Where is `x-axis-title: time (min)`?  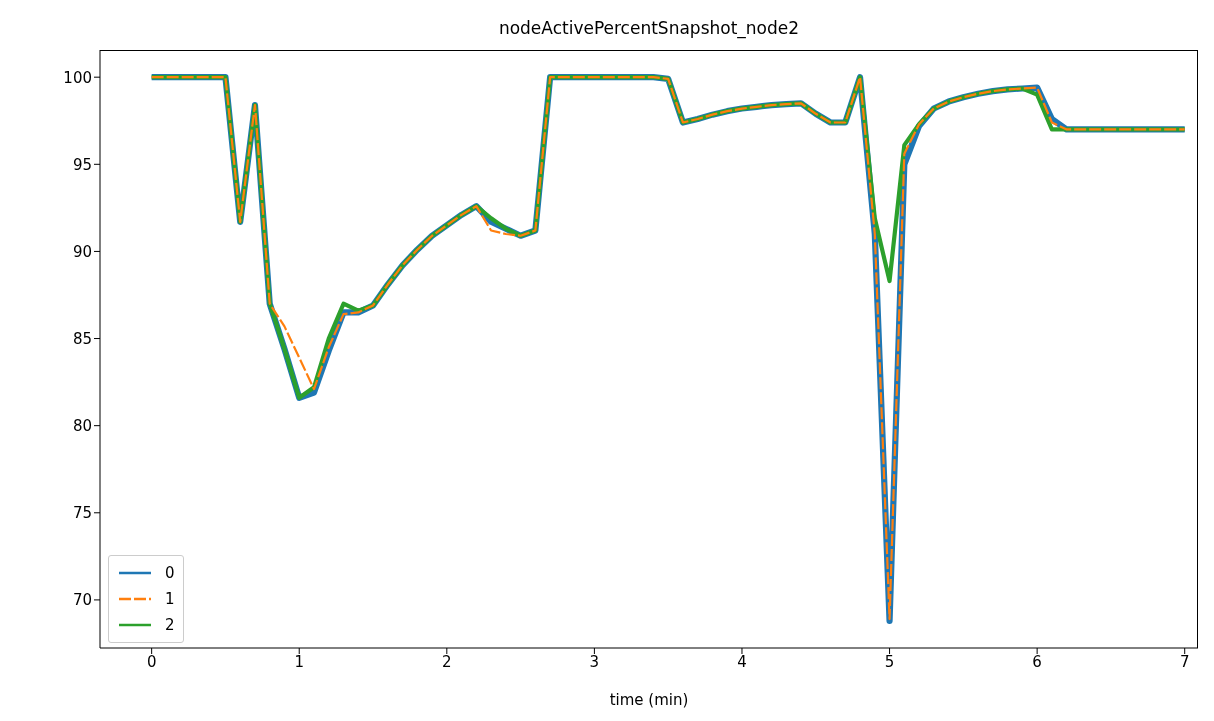 x-axis-title: time (min) is located at coordinates (649, 700).